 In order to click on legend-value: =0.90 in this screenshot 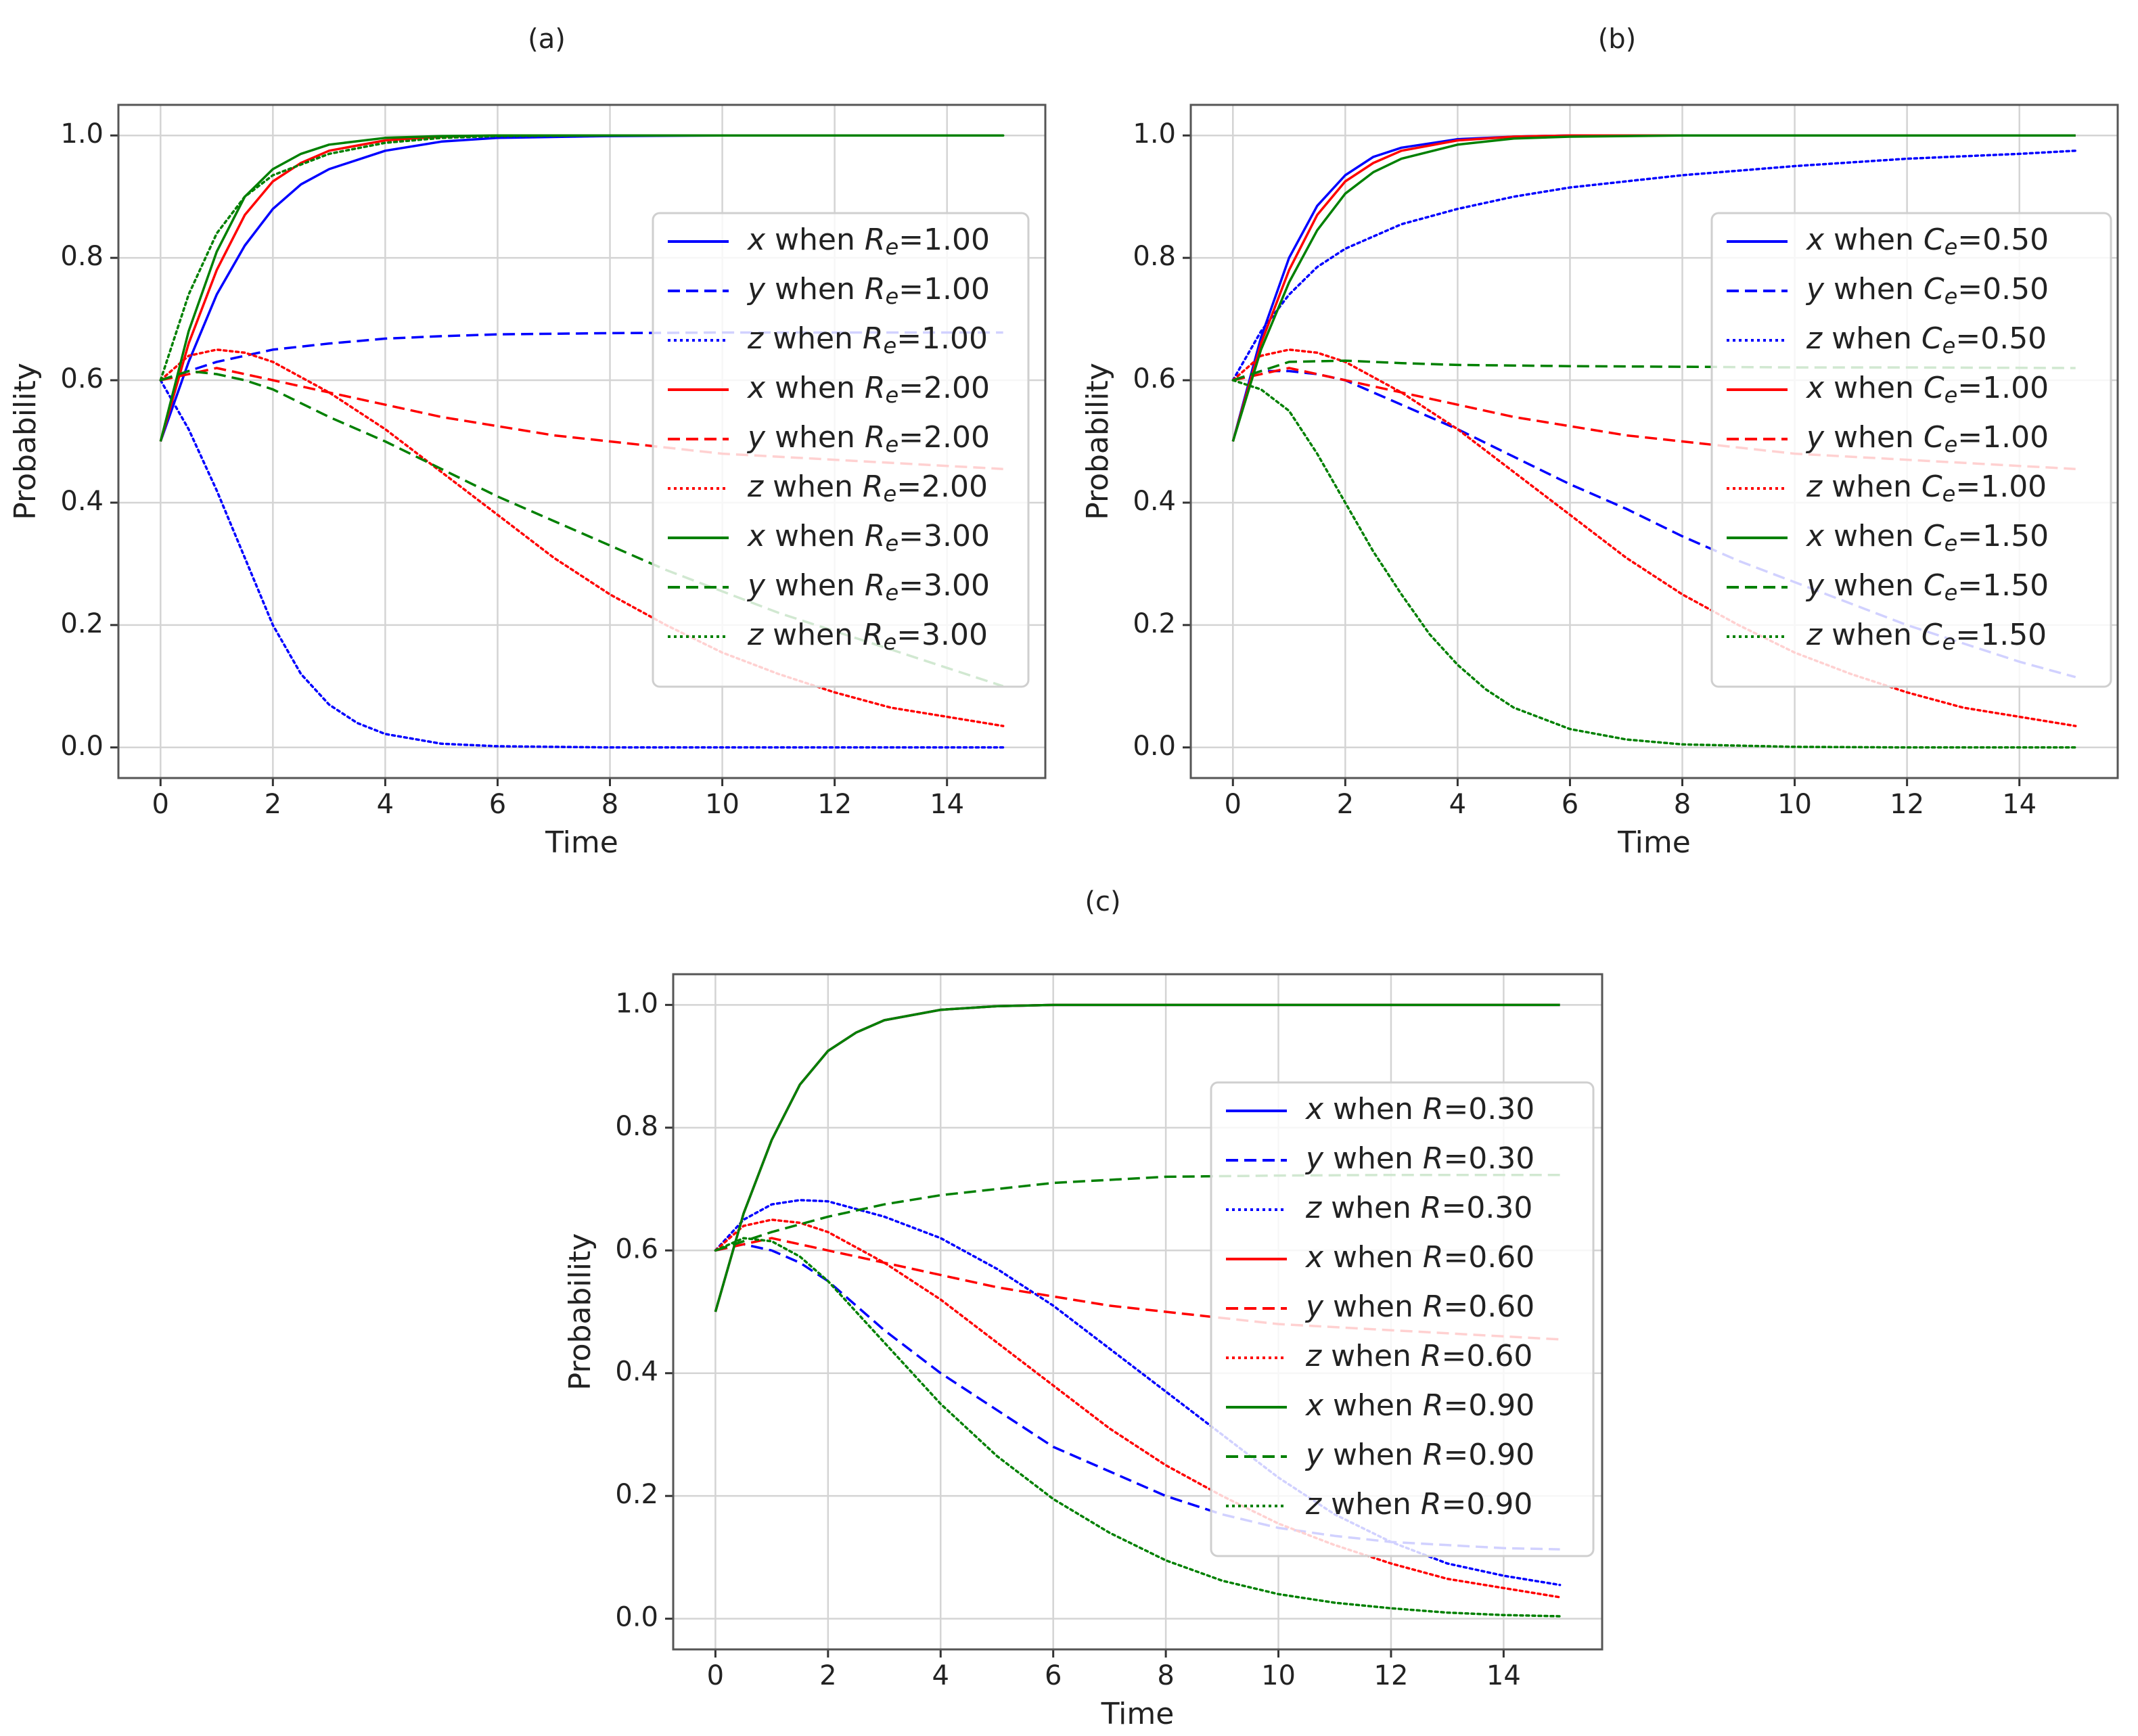, I will do `click(1489, 1455)`.